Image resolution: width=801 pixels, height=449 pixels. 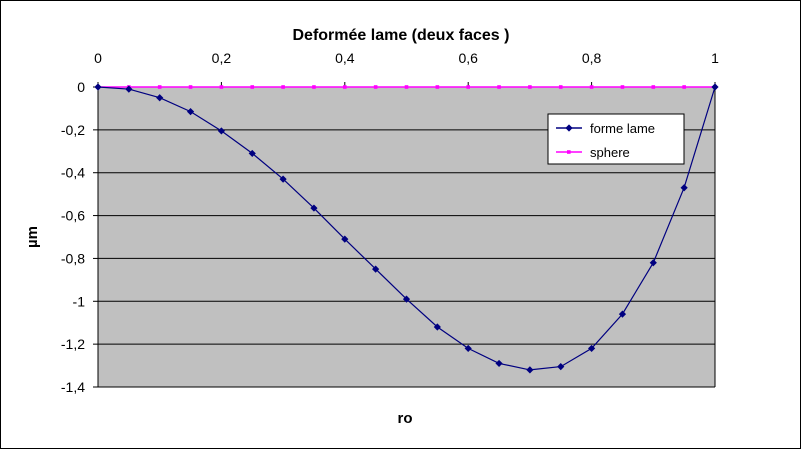 I want to click on x-tick-label-4: 0,8, so click(x=592, y=58).